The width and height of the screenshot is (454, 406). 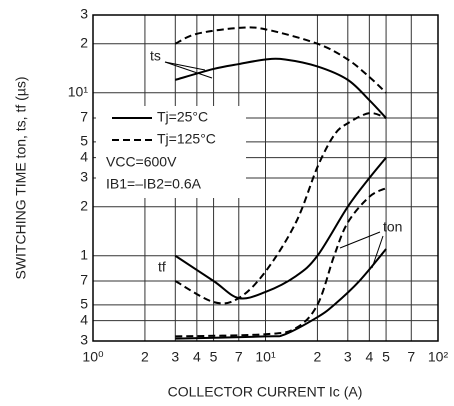 What do you see at coordinates (186, 139) in the screenshot?
I see `legend-label: Tj=125°C` at bounding box center [186, 139].